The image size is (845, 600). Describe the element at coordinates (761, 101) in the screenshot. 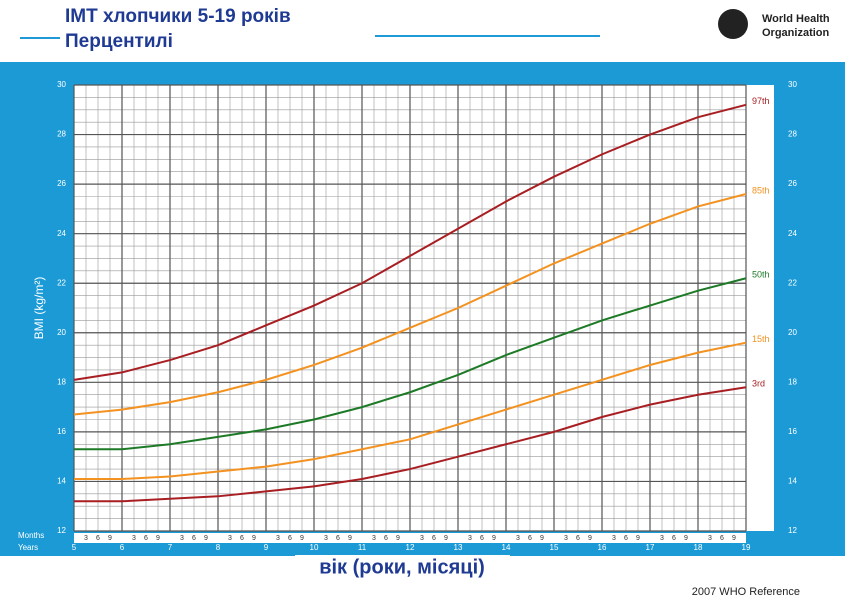

I see `series-label: 97th` at that location.